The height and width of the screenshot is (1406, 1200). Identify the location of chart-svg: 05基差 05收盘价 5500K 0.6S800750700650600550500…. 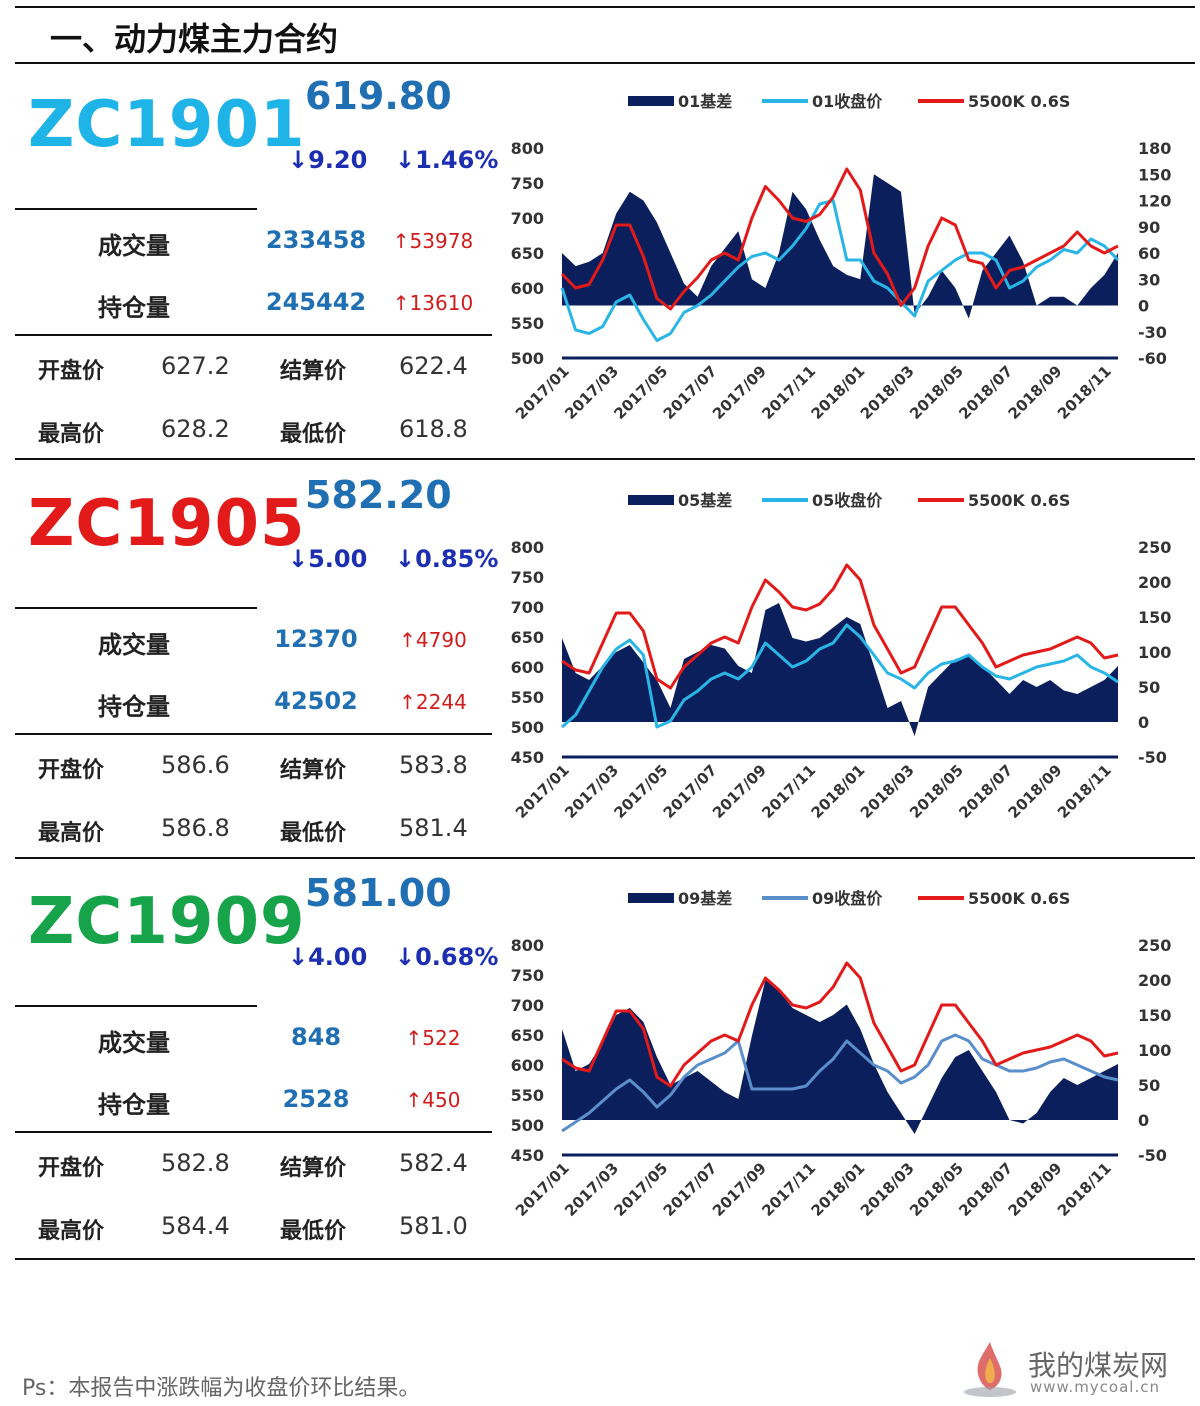
(841, 656).